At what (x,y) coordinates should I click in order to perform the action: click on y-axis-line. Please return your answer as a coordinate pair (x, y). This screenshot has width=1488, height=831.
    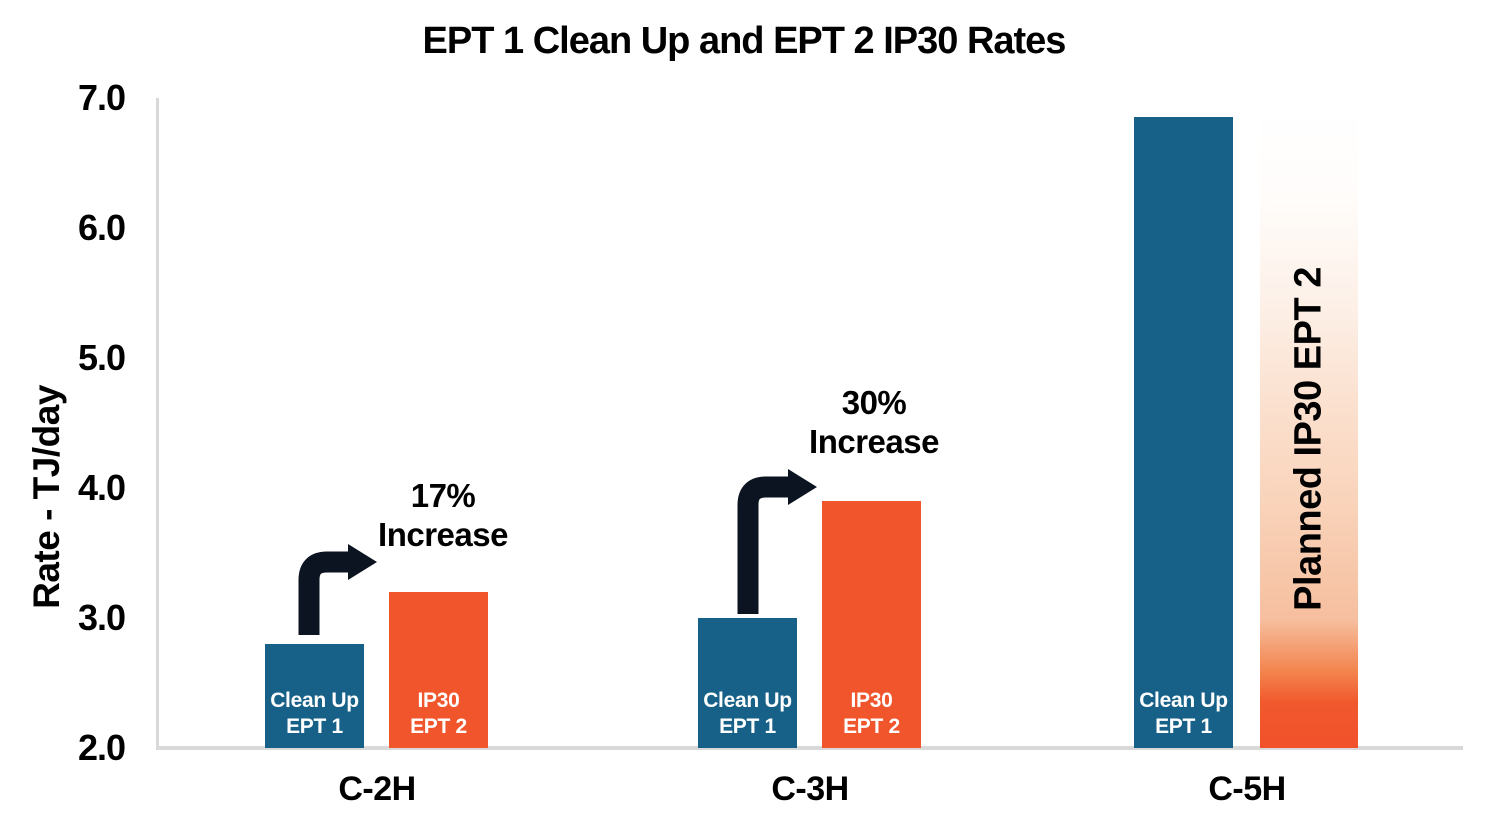
    Looking at the image, I should click on (157, 423).